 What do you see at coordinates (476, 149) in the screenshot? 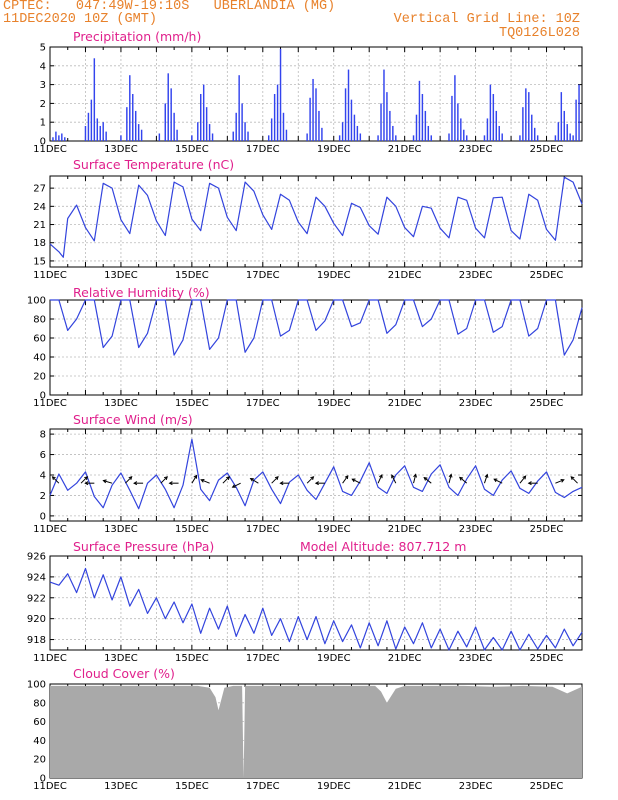
I see `panel-0-xtick-label: 23DEC` at bounding box center [476, 149].